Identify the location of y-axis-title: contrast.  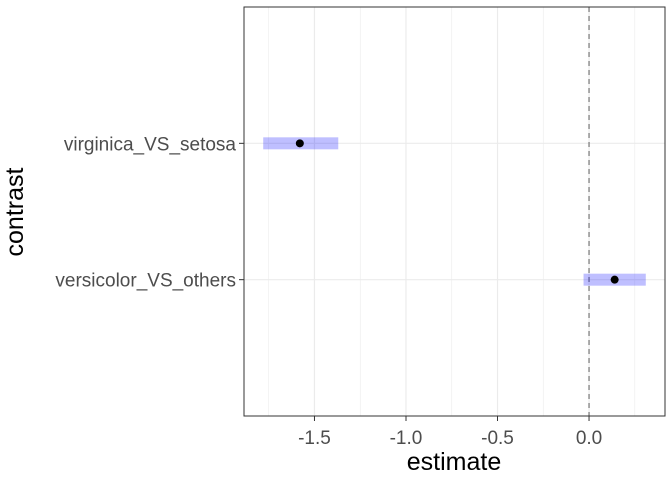
(15, 211).